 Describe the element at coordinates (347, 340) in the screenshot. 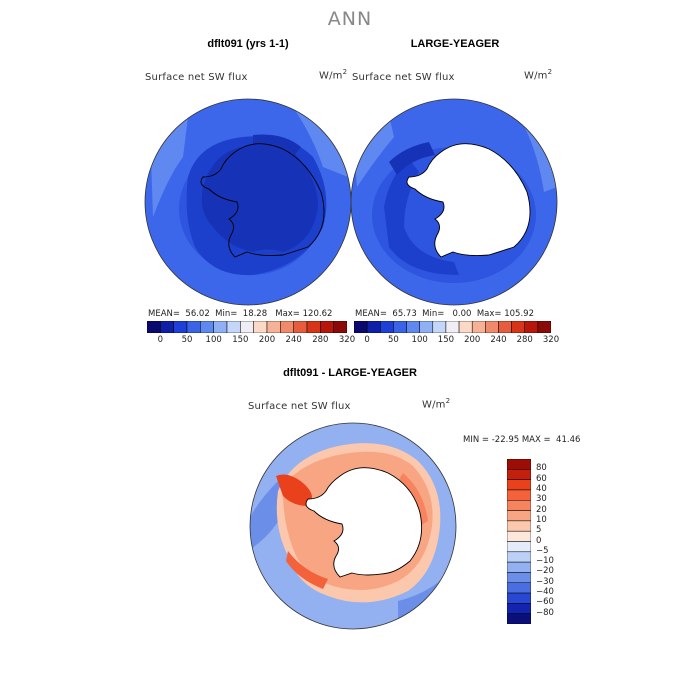

I see `left-colorbar-tick-label: 320` at that location.